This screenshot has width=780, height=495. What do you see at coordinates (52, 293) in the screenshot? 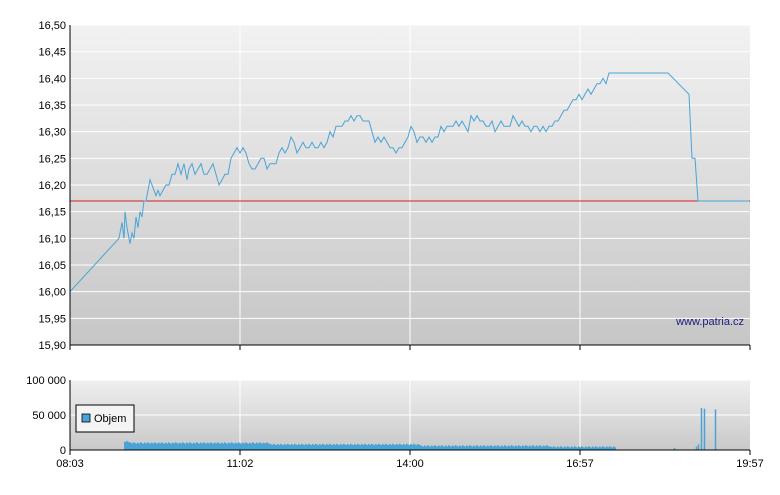
I see `price-y-tick-label: 16,00` at bounding box center [52, 293].